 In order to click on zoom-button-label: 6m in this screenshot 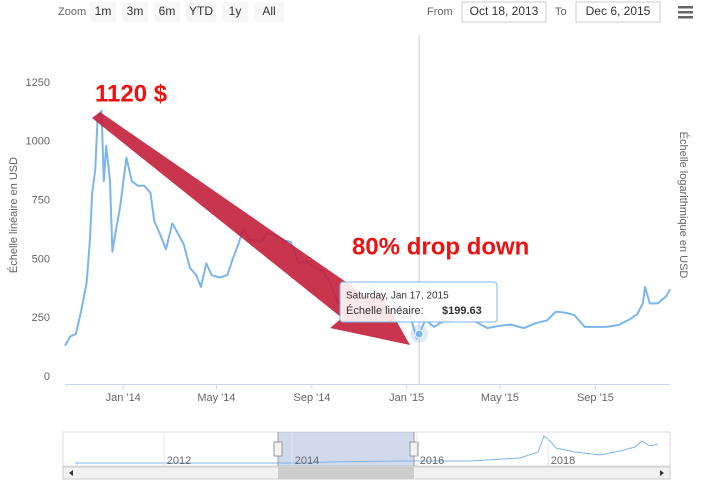, I will do `click(167, 11)`.